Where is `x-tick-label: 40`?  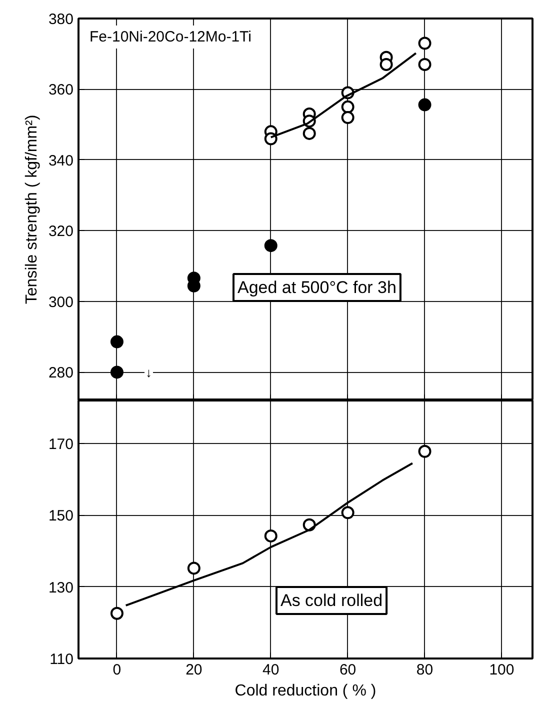 x-tick-label: 40 is located at coordinates (271, 670).